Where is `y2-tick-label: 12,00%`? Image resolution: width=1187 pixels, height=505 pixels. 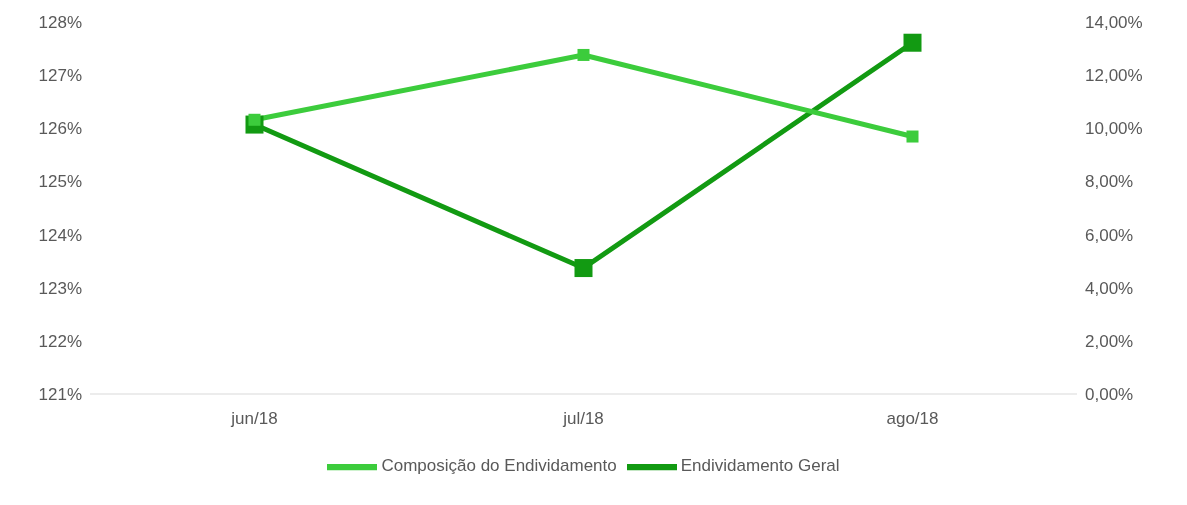 y2-tick-label: 12,00% is located at coordinates (1114, 76).